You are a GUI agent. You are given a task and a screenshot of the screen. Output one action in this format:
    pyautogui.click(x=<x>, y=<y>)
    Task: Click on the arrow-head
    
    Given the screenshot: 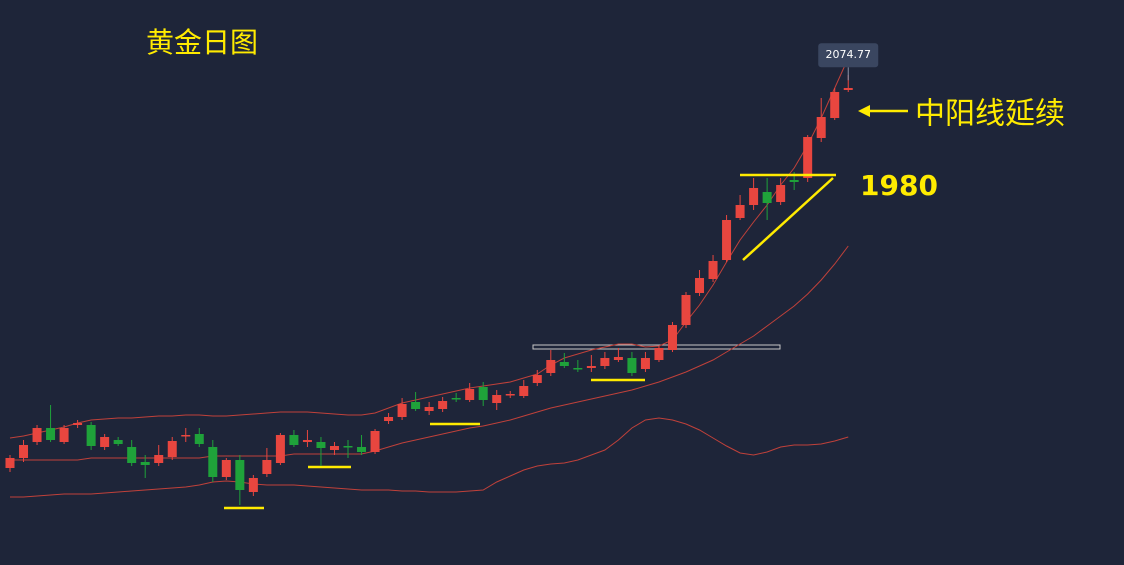 What is the action you would take?
    pyautogui.click(x=864, y=111)
    